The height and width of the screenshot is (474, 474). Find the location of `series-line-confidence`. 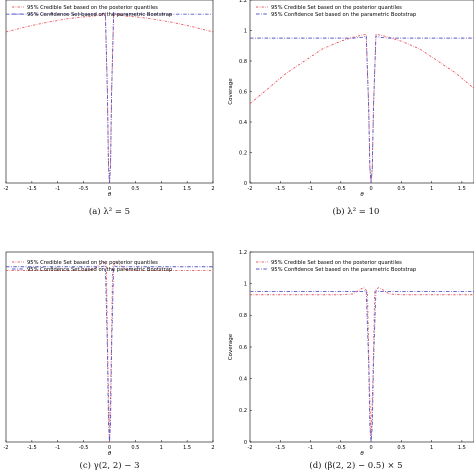

series-line-confidence is located at coordinates (362, 109).